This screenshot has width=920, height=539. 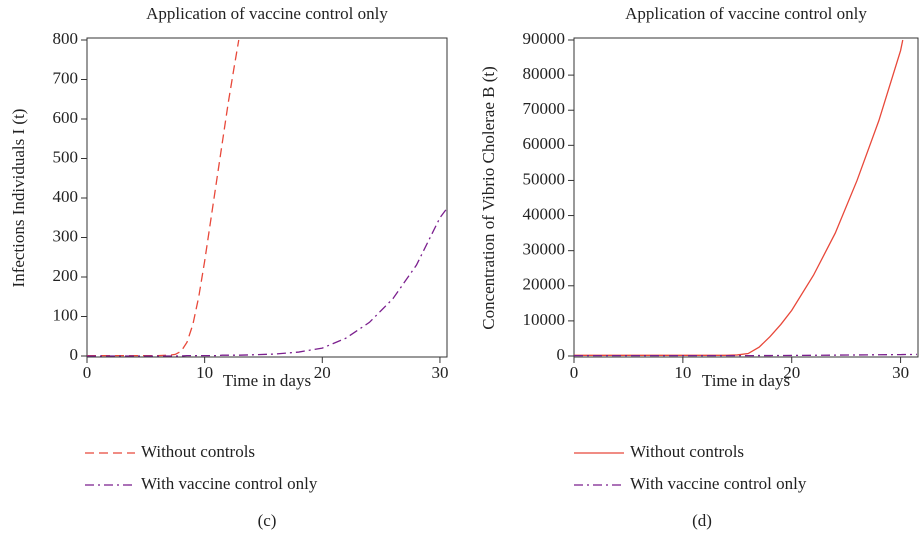 I want to click on y-tick-label: 600, so click(x=66, y=117).